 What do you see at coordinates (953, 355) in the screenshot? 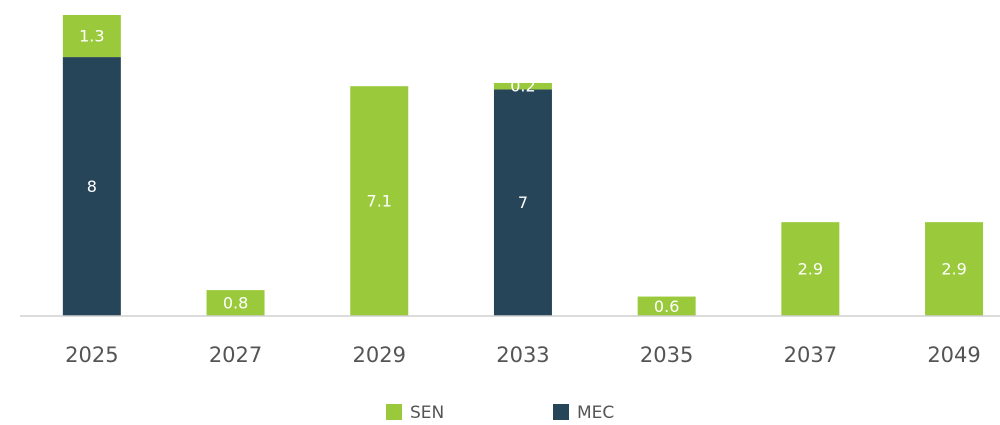
I see `x-tick-label: 2049` at bounding box center [953, 355].